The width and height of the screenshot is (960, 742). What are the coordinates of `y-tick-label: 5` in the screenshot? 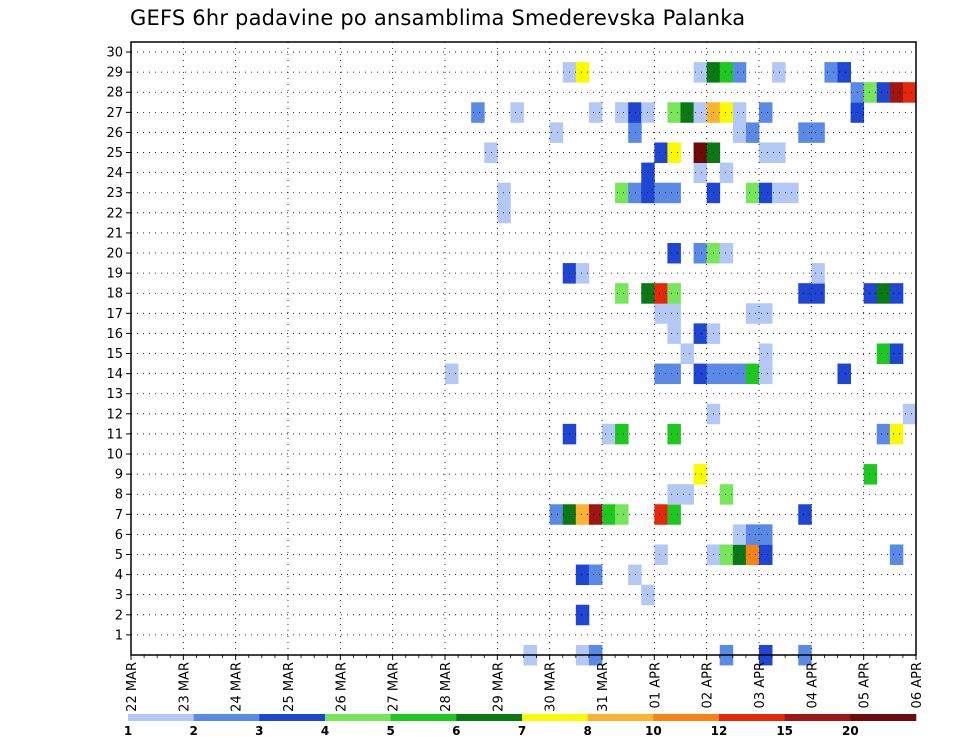 It's located at (119, 555).